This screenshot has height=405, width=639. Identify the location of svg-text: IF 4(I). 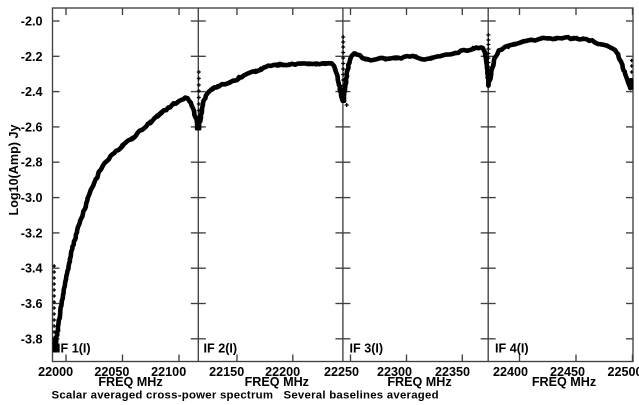
(512, 349).